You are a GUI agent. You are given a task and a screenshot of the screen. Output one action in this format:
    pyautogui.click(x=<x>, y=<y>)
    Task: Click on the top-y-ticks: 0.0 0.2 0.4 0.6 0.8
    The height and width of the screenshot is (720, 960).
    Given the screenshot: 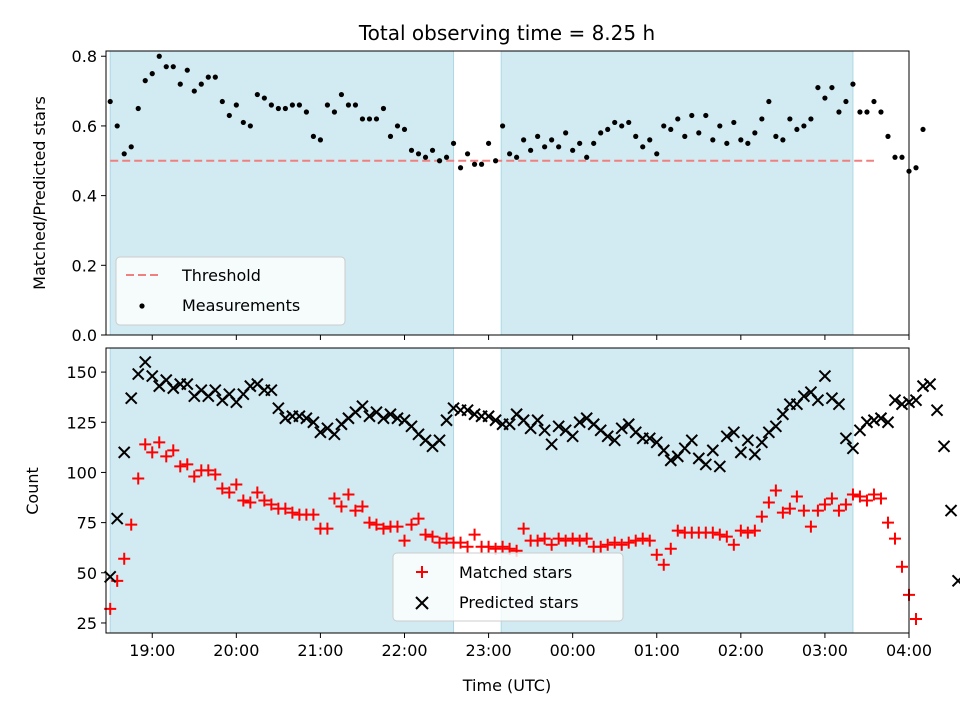 What is the action you would take?
    pyautogui.click(x=89, y=196)
    